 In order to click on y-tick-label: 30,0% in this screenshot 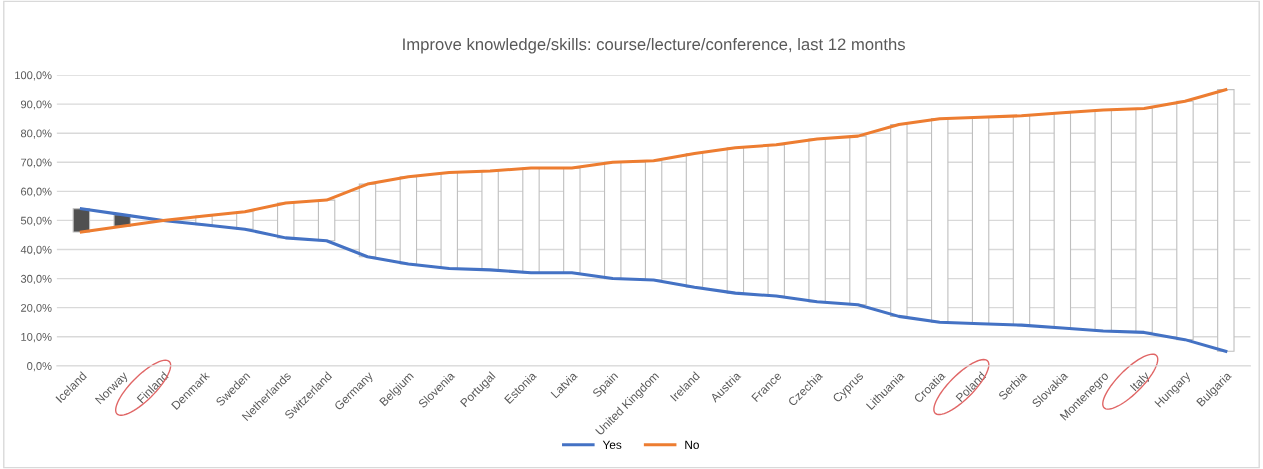, I will do `click(36, 279)`.